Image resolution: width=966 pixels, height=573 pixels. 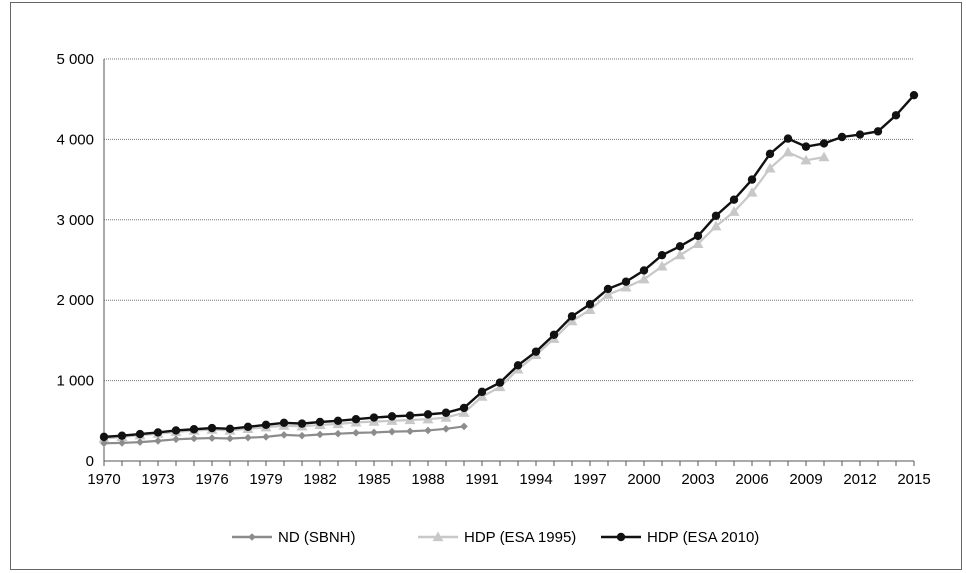 What do you see at coordinates (157, 479) in the screenshot?
I see `x-tick-label: 1973` at bounding box center [157, 479].